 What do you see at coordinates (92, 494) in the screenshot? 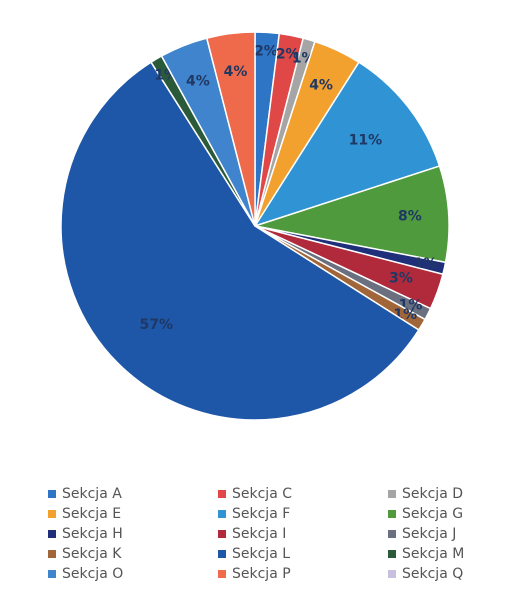
I see `legend-label: Sekcja A` at bounding box center [92, 494].